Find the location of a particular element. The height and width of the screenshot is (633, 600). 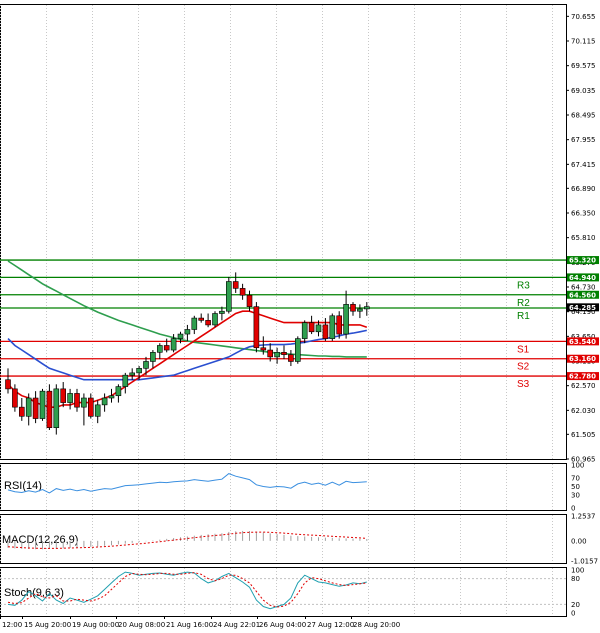

level-tag-text: 63.160 is located at coordinates (582, 359).